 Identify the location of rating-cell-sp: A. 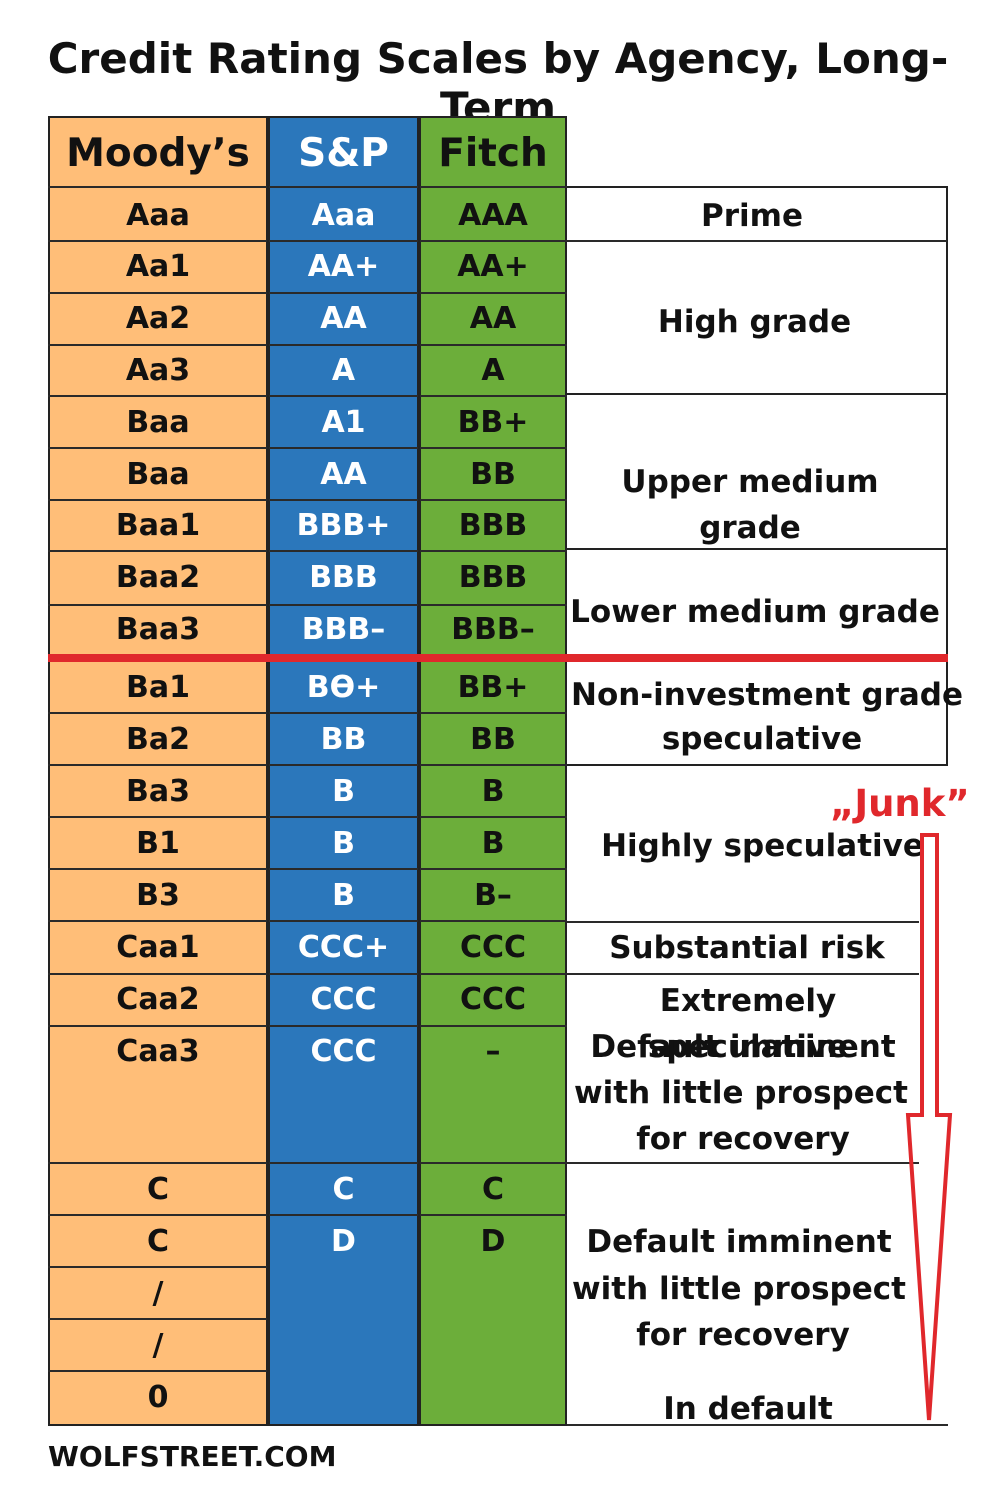
(343, 370).